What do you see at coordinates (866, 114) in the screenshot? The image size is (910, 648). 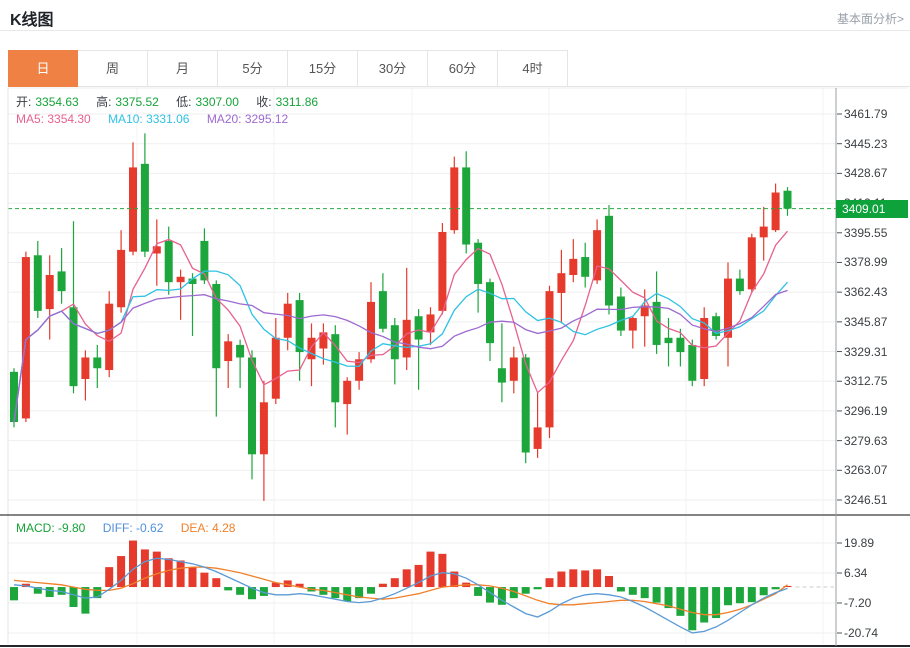 I see `price-tick-label: 3461.79` at bounding box center [866, 114].